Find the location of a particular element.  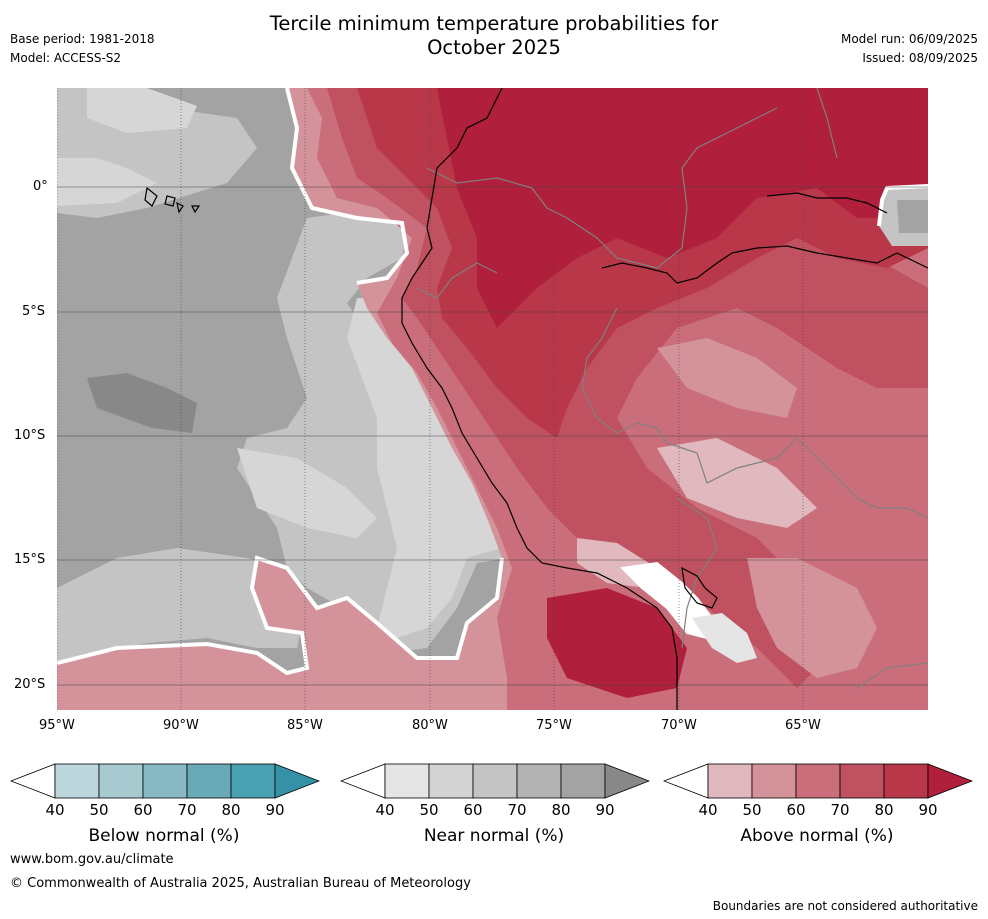

border-peru-brazil-bolivia is located at coordinates (689, 395).